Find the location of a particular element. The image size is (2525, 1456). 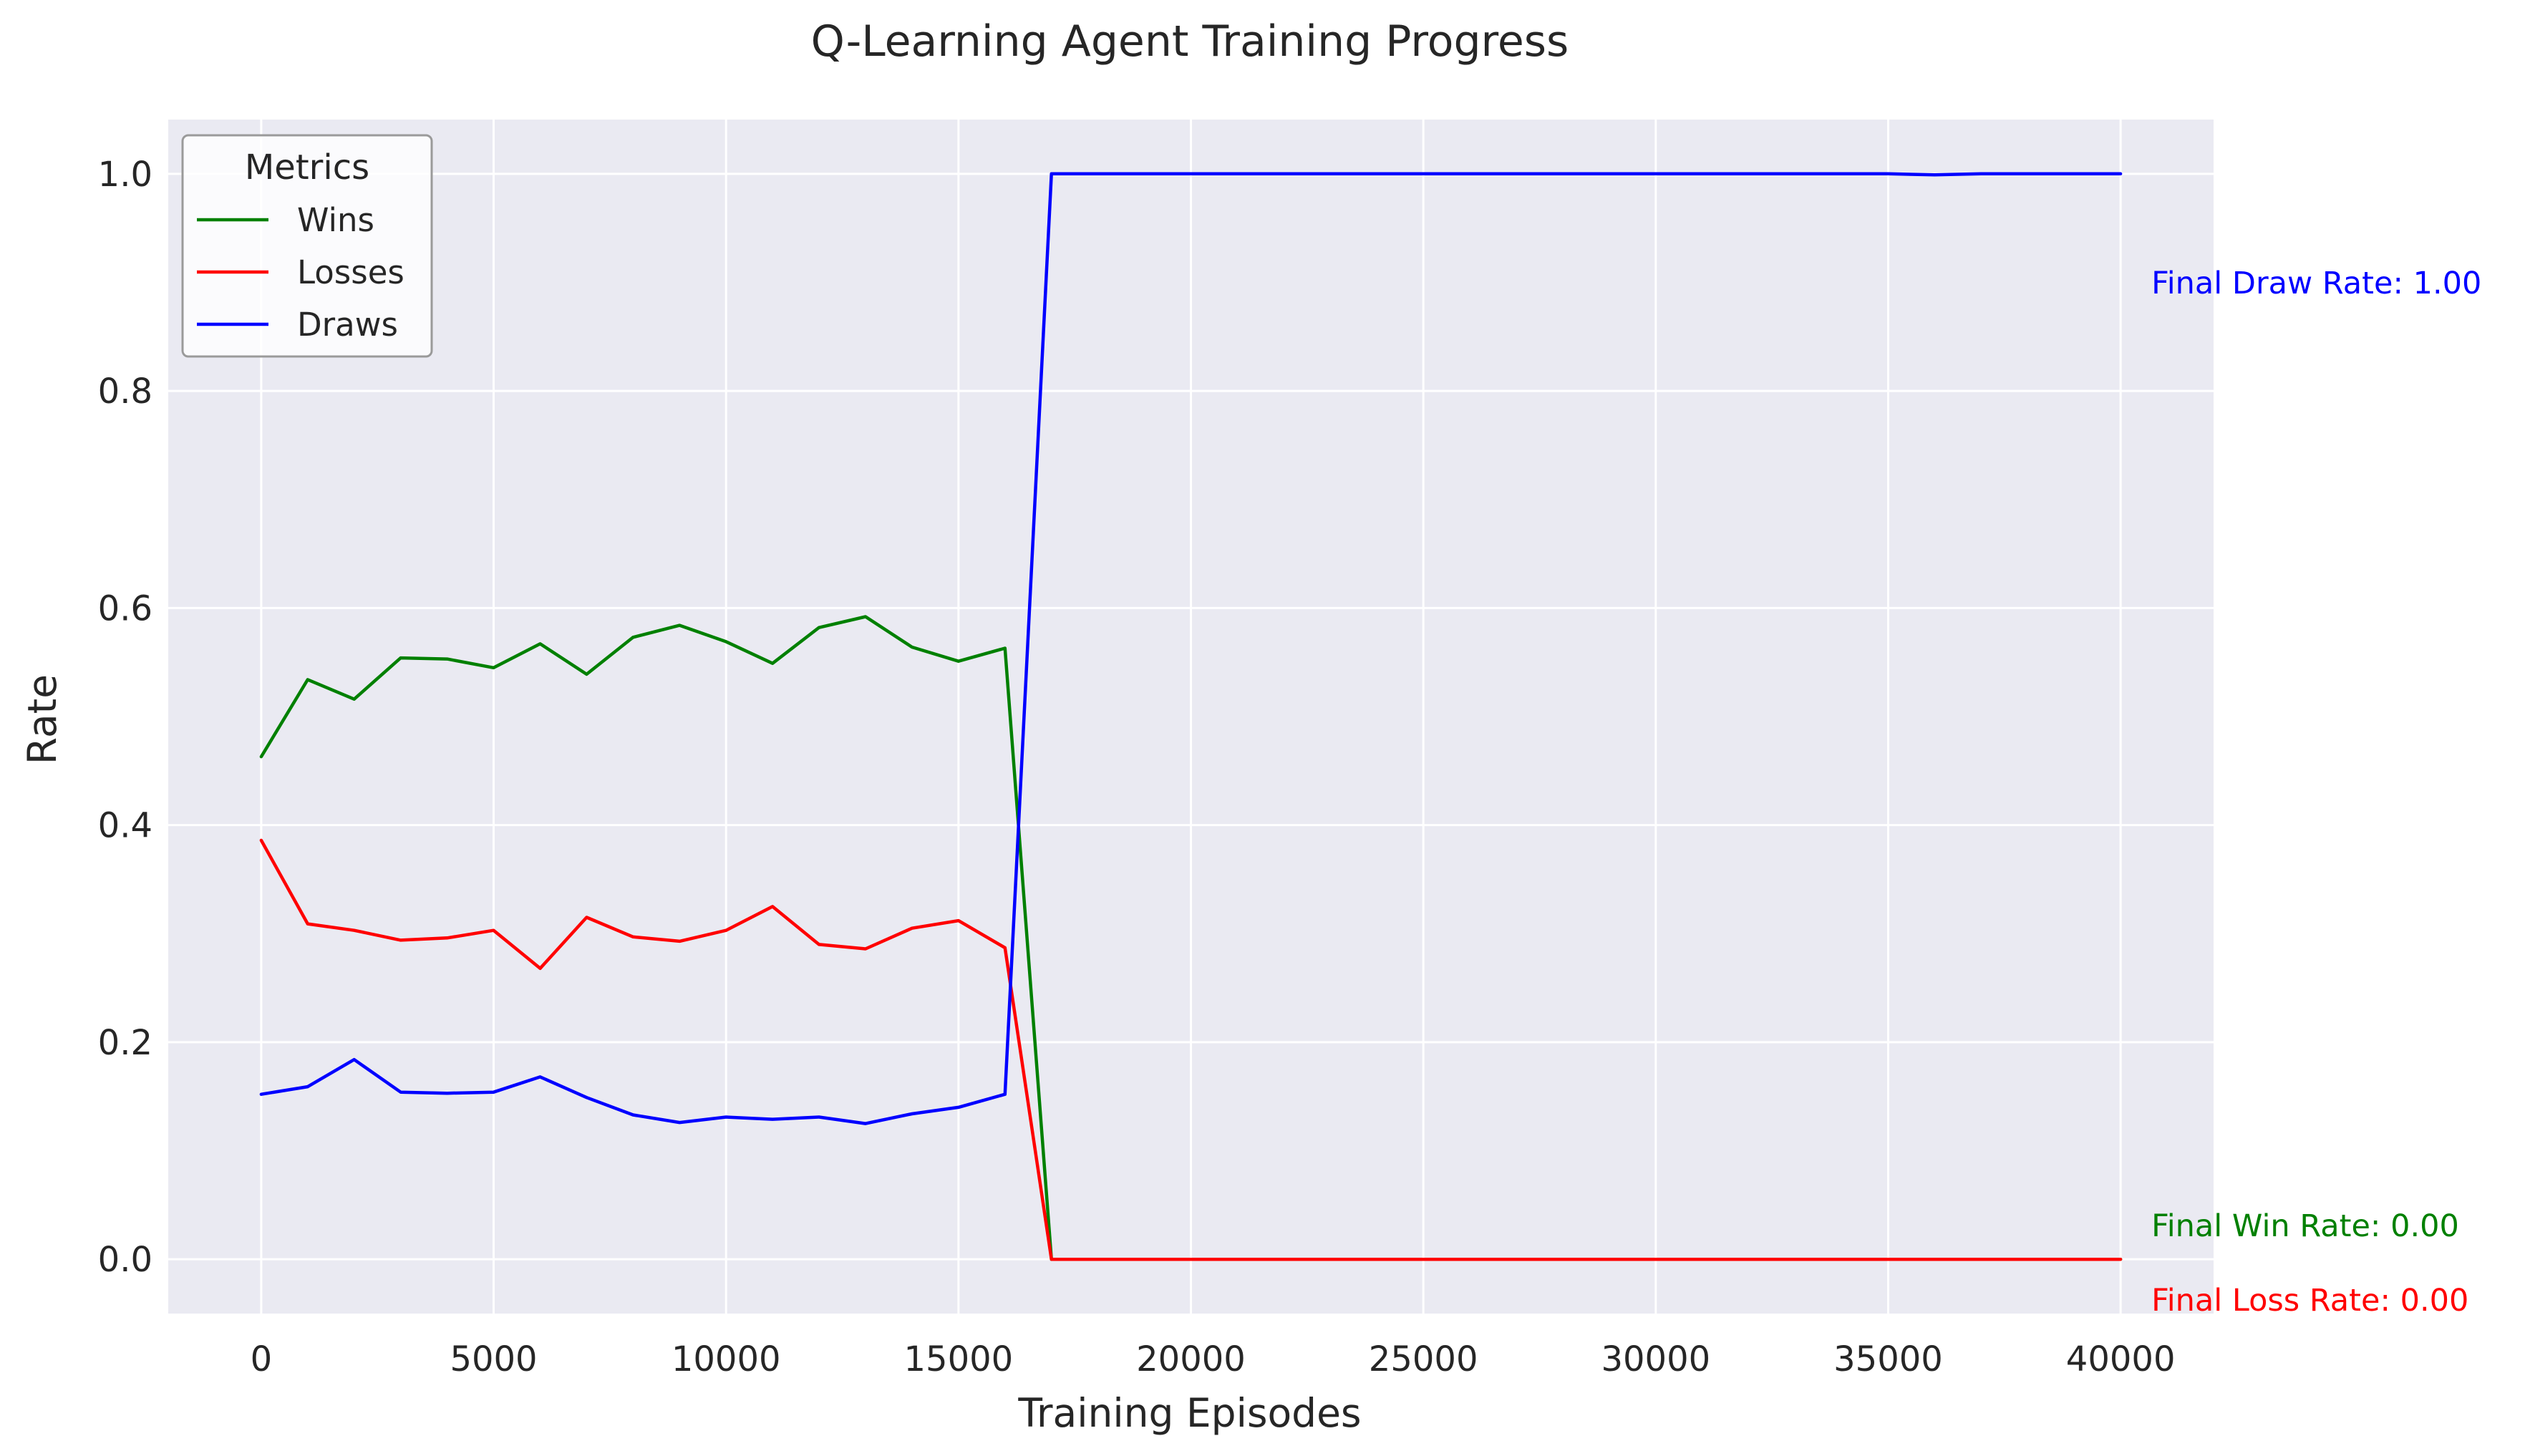

y-tick-label: 0.6 is located at coordinates (125, 608).